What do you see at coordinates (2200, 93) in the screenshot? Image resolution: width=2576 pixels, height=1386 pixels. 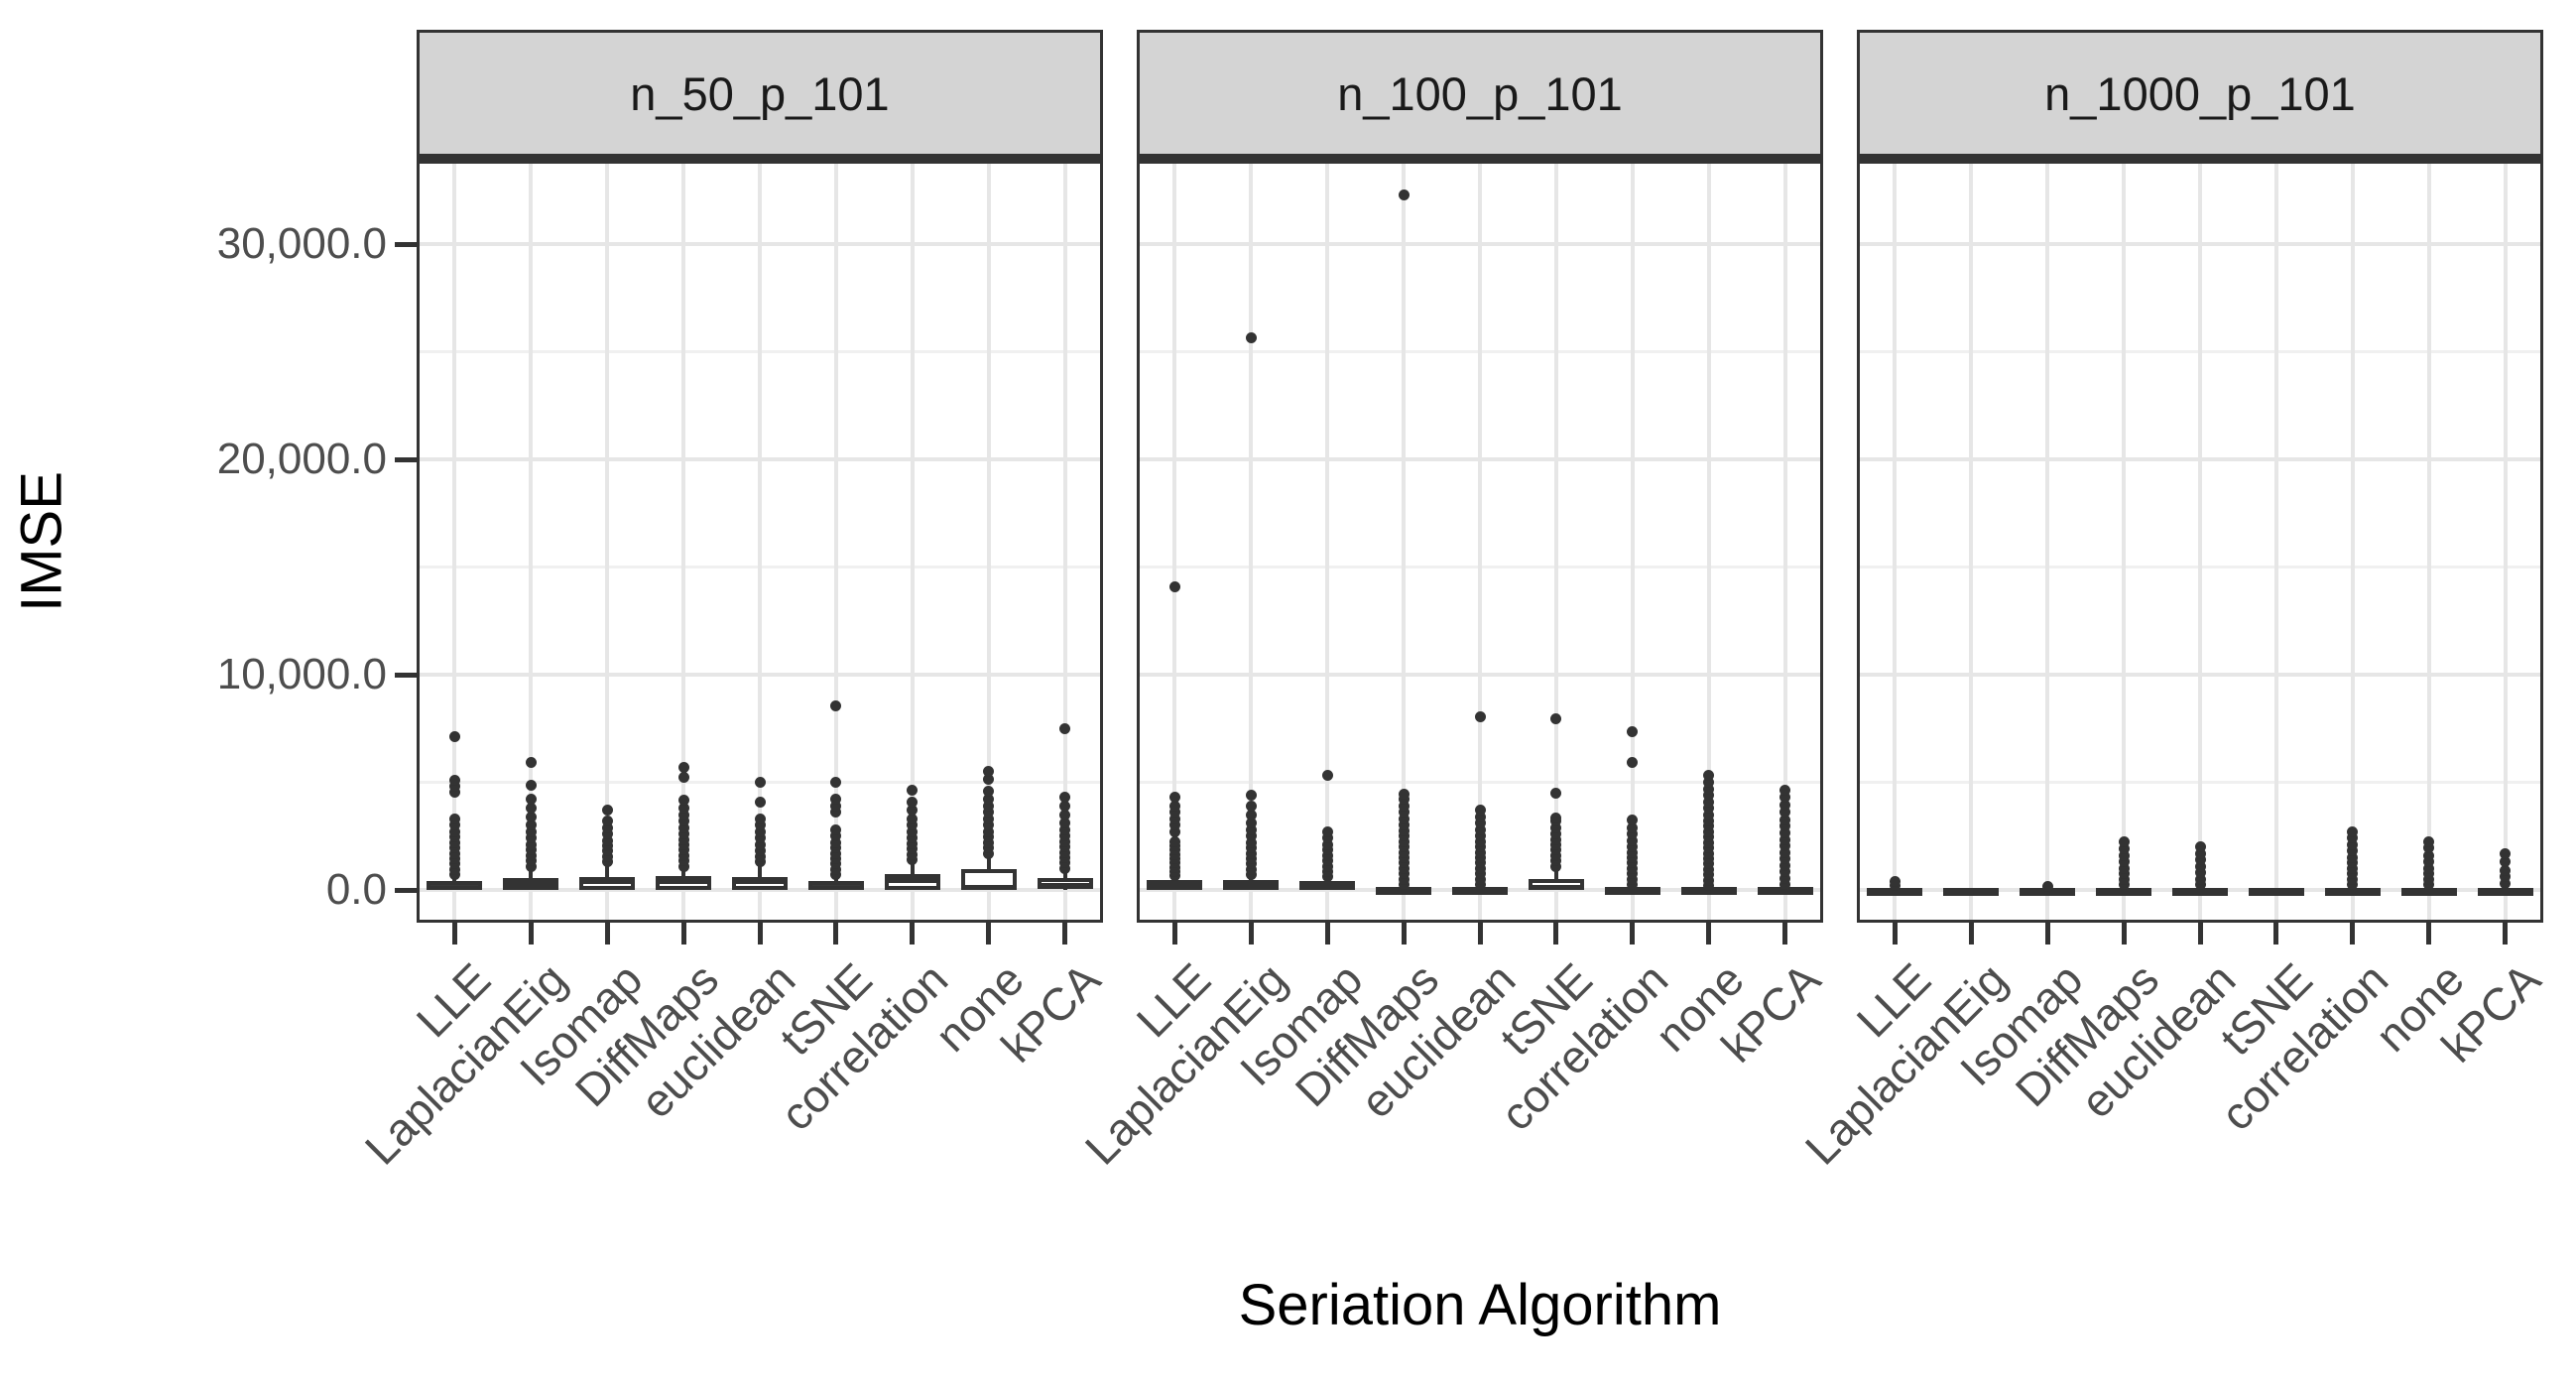 I see `facet-strip-label: n_1000_p_101` at bounding box center [2200, 93].